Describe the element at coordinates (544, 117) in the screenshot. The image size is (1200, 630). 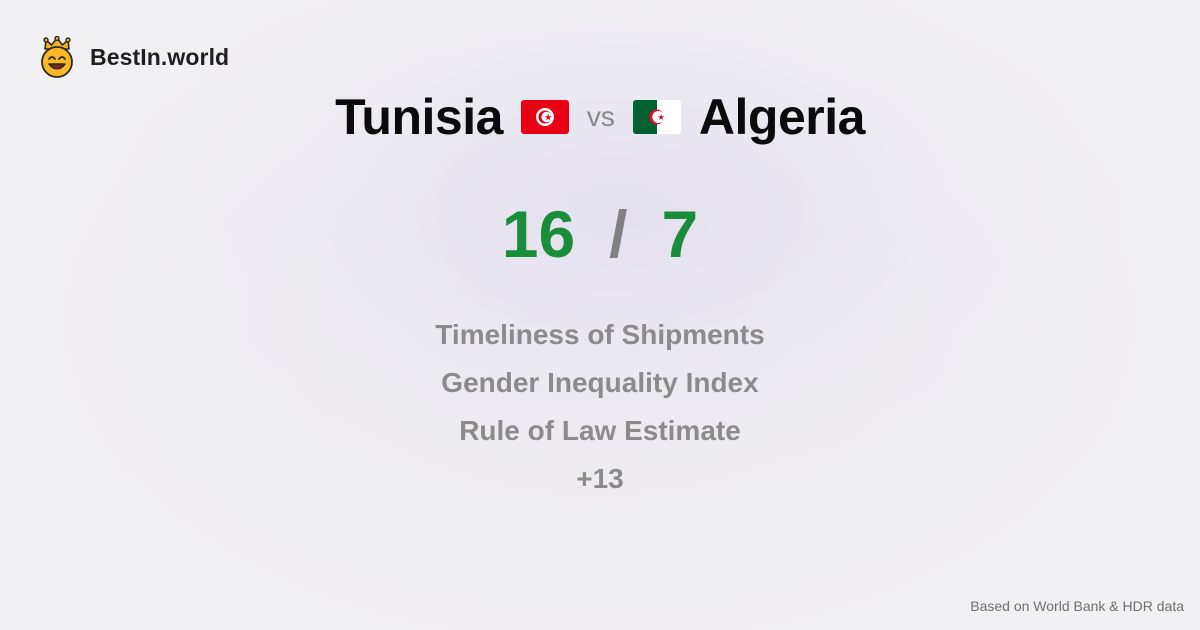
I see `tunisia-flag-icon` at that location.